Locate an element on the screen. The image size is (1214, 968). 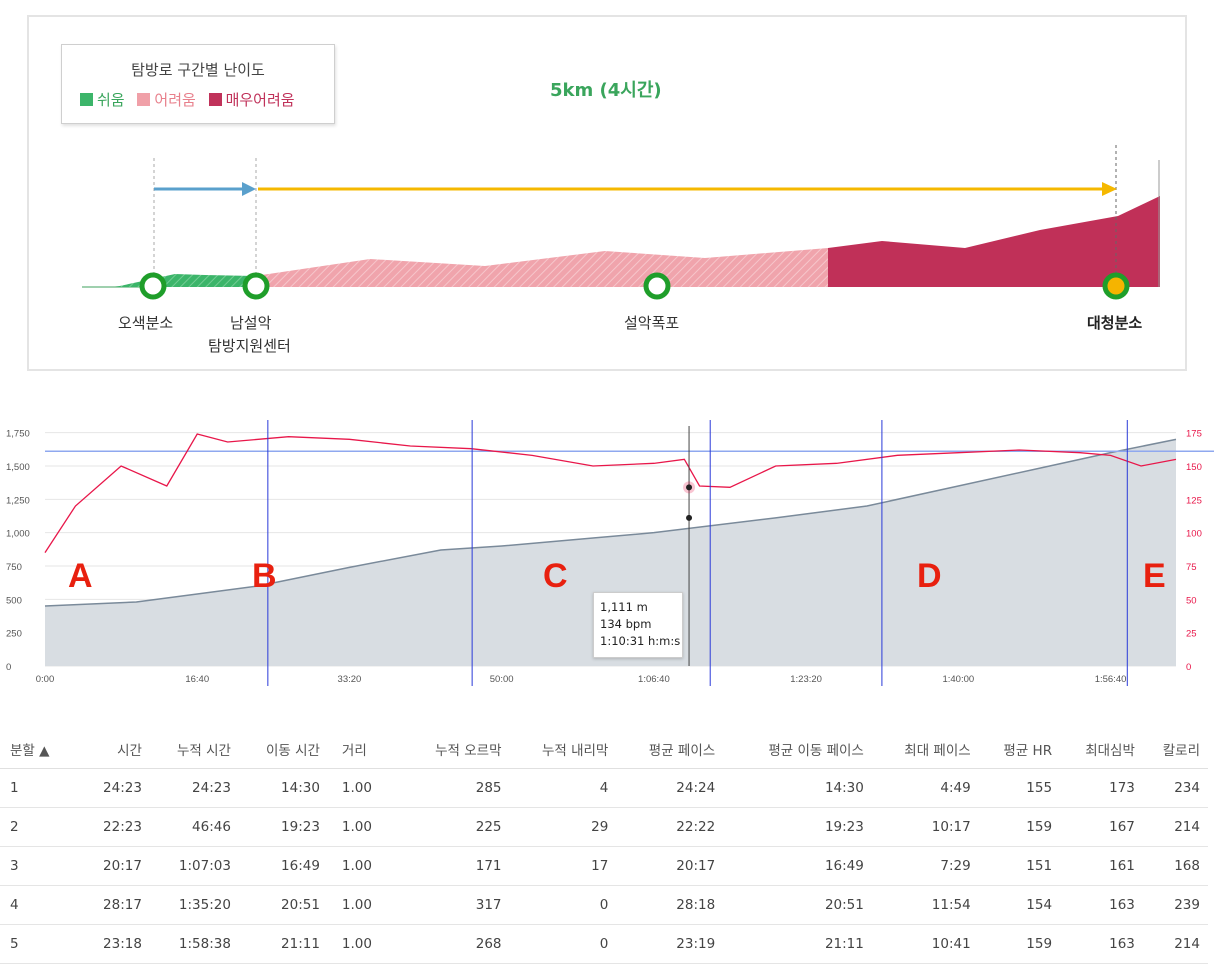
x-tick-label: 1:56:40 is located at coordinates (1111, 679).